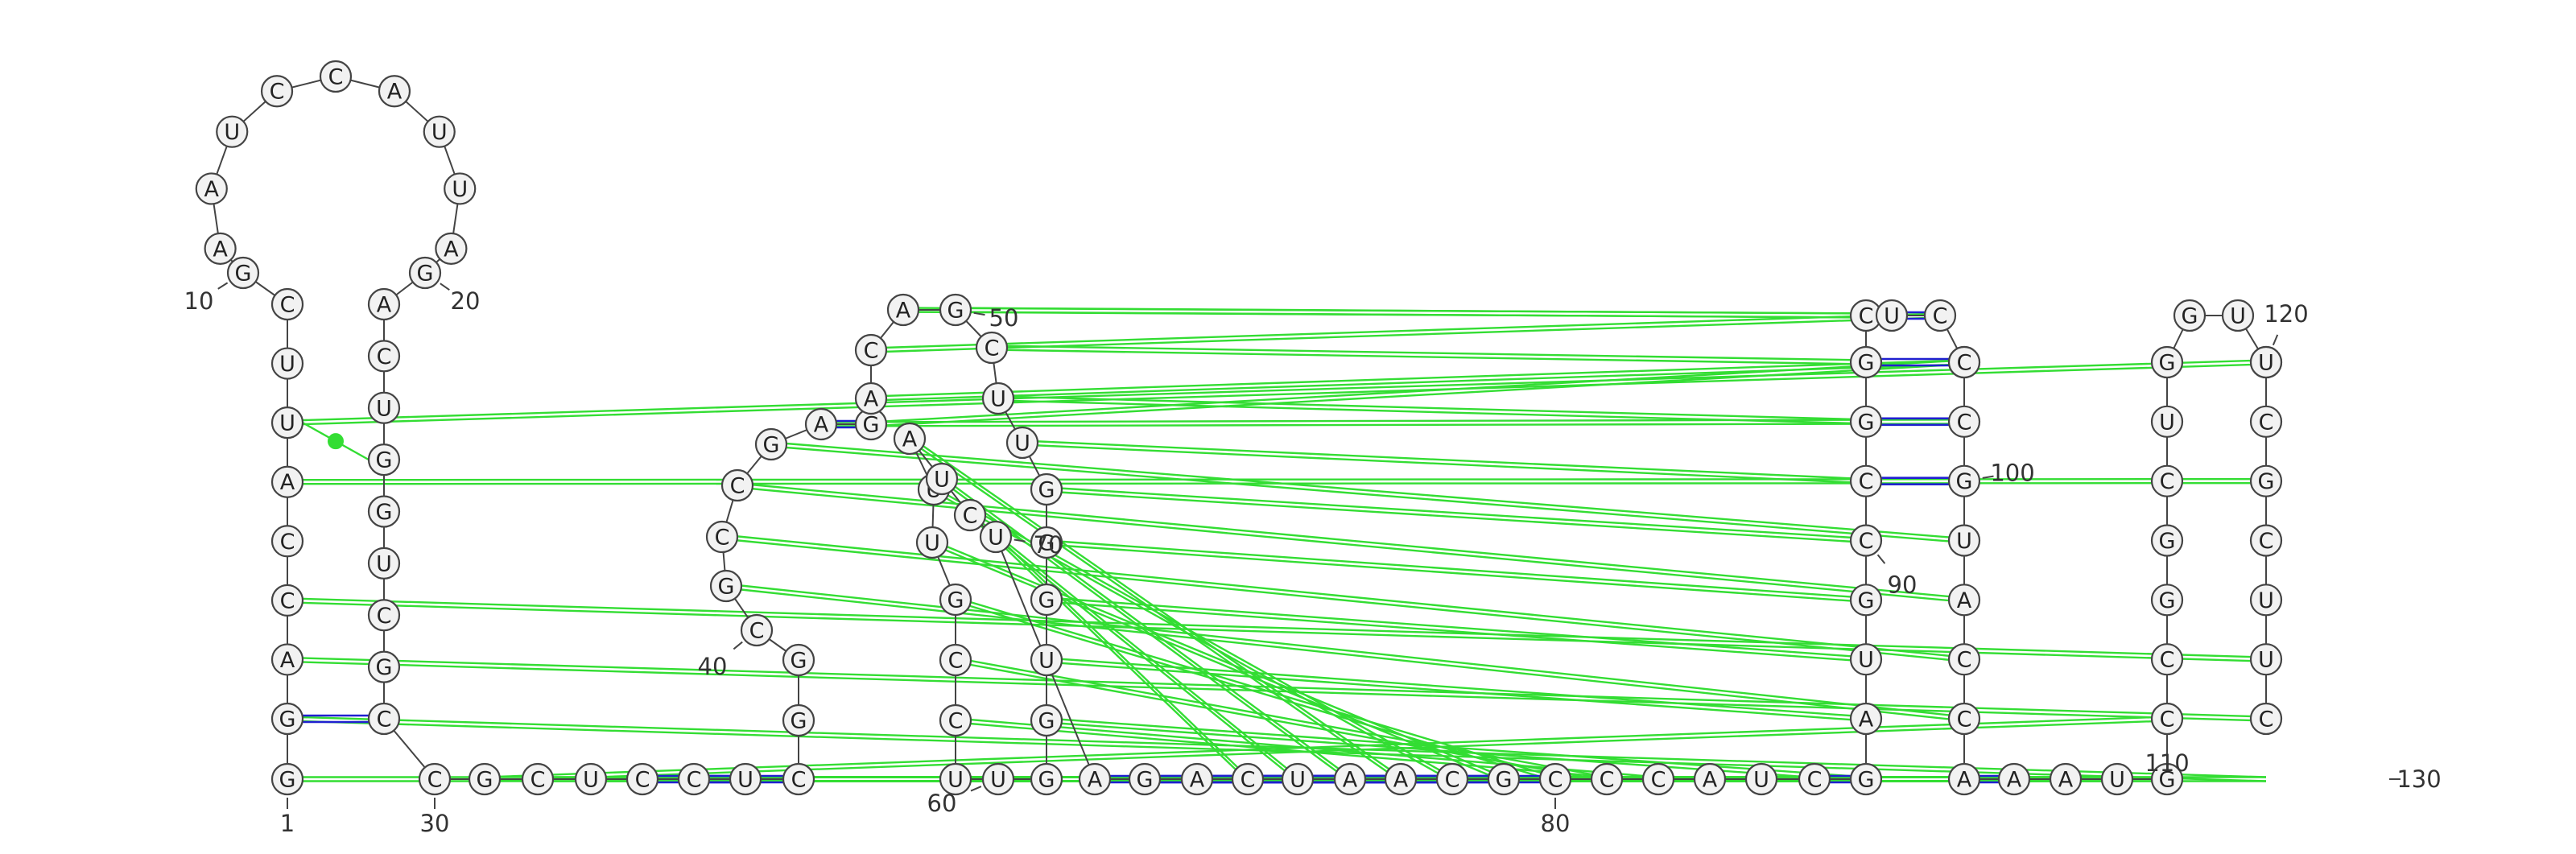 The width and height of the screenshot is (2576, 854). Describe the element at coordinates (1866, 480) in the screenshot. I see `nucleotide-91: C` at that location.